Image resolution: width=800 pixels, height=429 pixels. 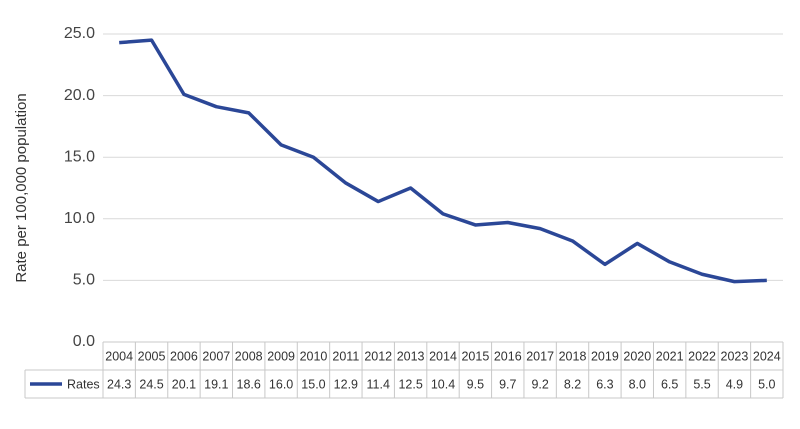 What do you see at coordinates (604, 384) in the screenshot?
I see `table-value: 6.3` at bounding box center [604, 384].